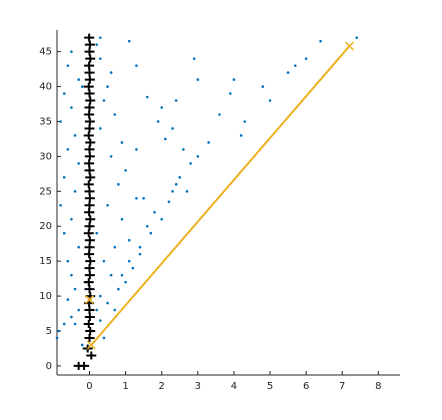 This screenshot has width=442, height=420. What do you see at coordinates (49, 331) in the screenshot?
I see `y-tick-label: 5` at bounding box center [49, 331].